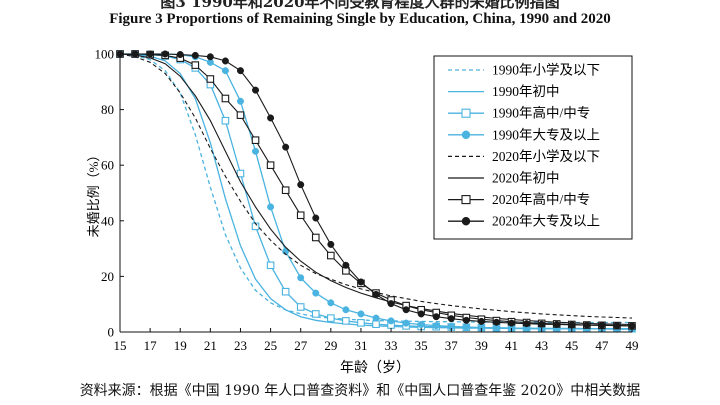 This screenshot has height=405, width=720. What do you see at coordinates (301, 345) in the screenshot?
I see `x-tick-label: 27` at bounding box center [301, 345].